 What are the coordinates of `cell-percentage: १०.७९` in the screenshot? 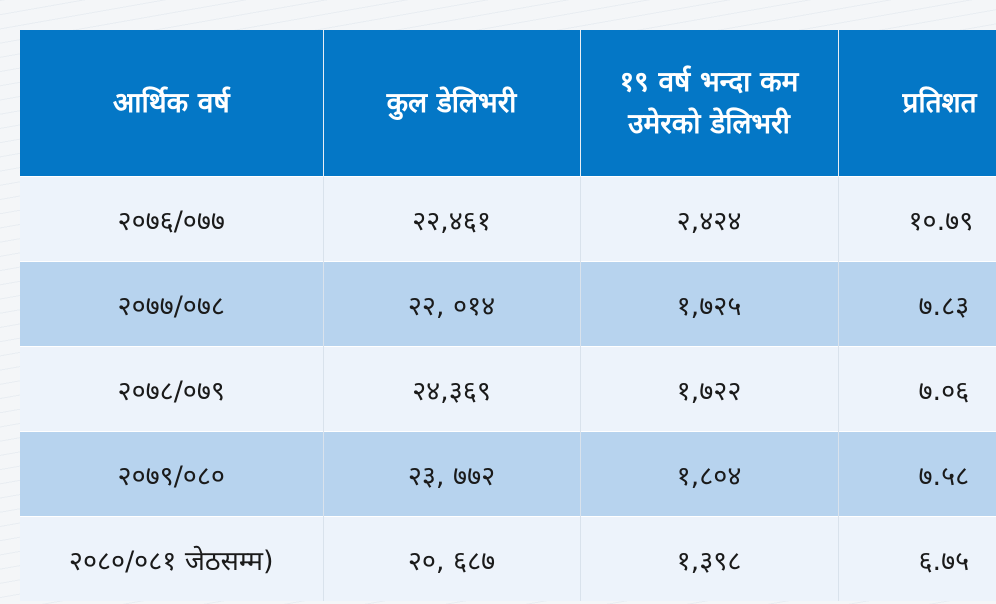 It's located at (917, 219).